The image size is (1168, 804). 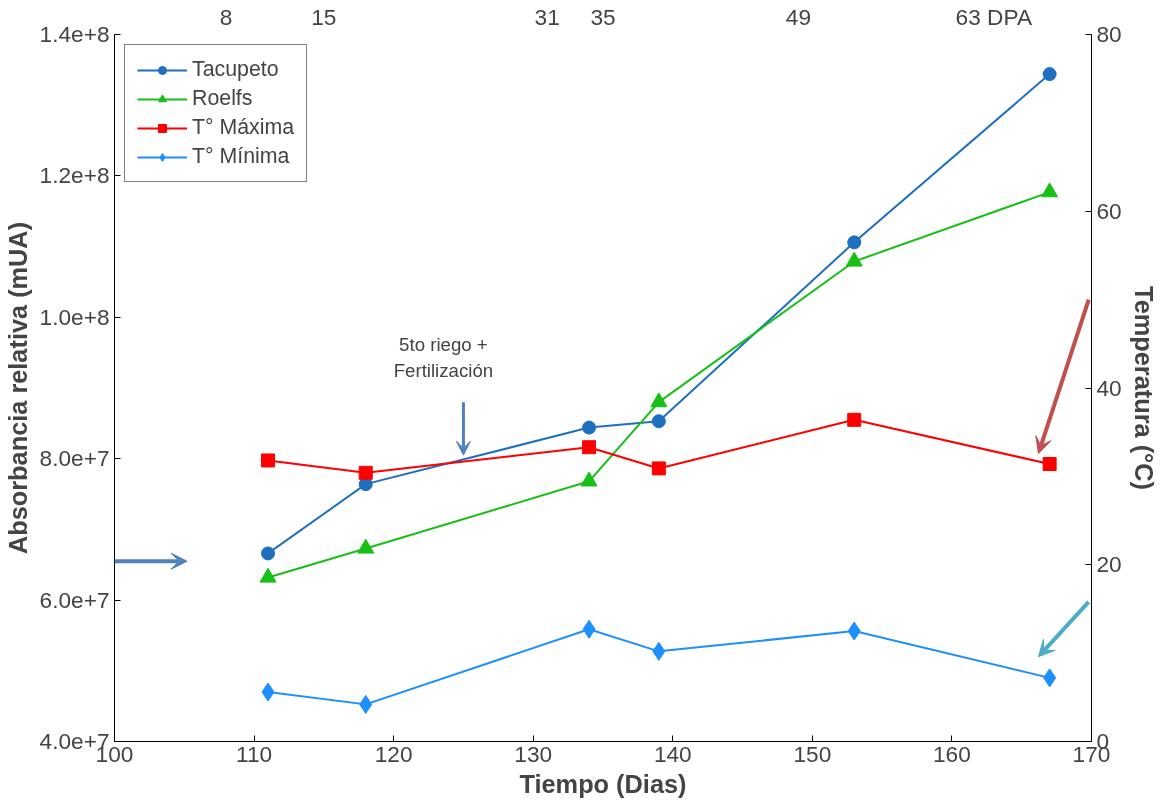 What do you see at coordinates (243, 127) in the screenshot?
I see `legend-label: T° Máxima` at bounding box center [243, 127].